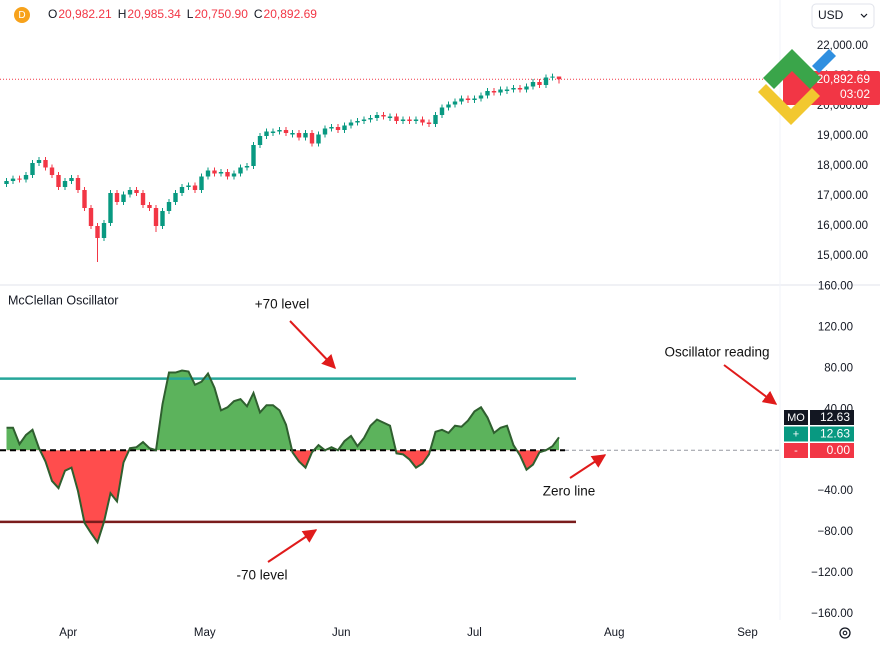 The width and height of the screenshot is (880, 647). I want to click on readout-label: -, so click(796, 451).